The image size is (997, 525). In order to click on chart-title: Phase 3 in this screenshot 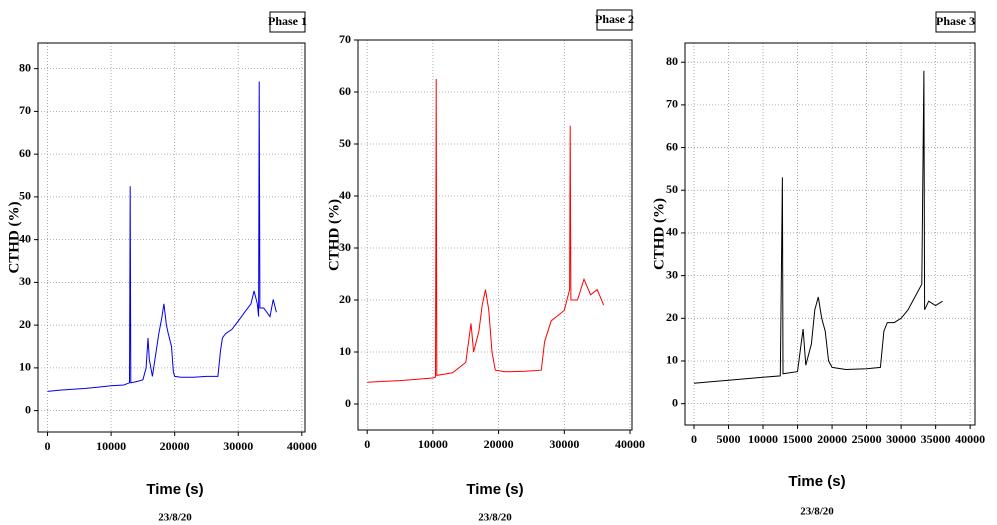, I will do `click(955, 21)`.